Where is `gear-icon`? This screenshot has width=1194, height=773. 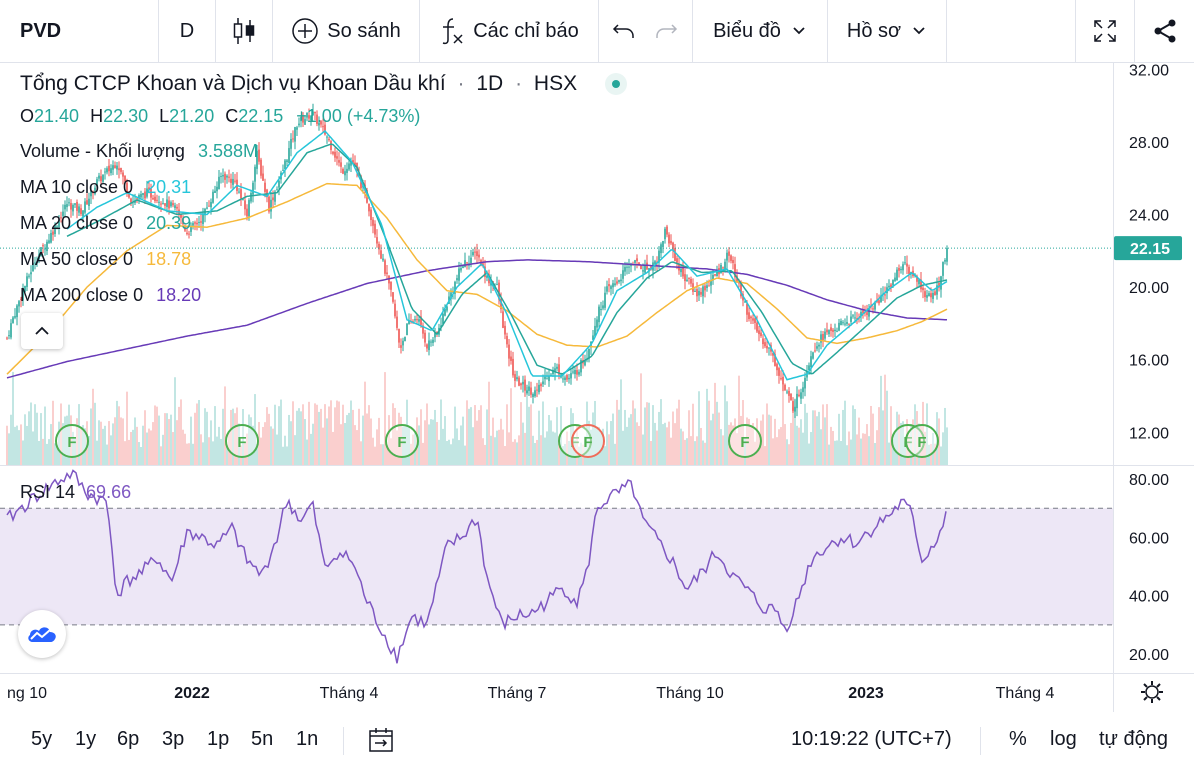 gear-icon is located at coordinates (1152, 692).